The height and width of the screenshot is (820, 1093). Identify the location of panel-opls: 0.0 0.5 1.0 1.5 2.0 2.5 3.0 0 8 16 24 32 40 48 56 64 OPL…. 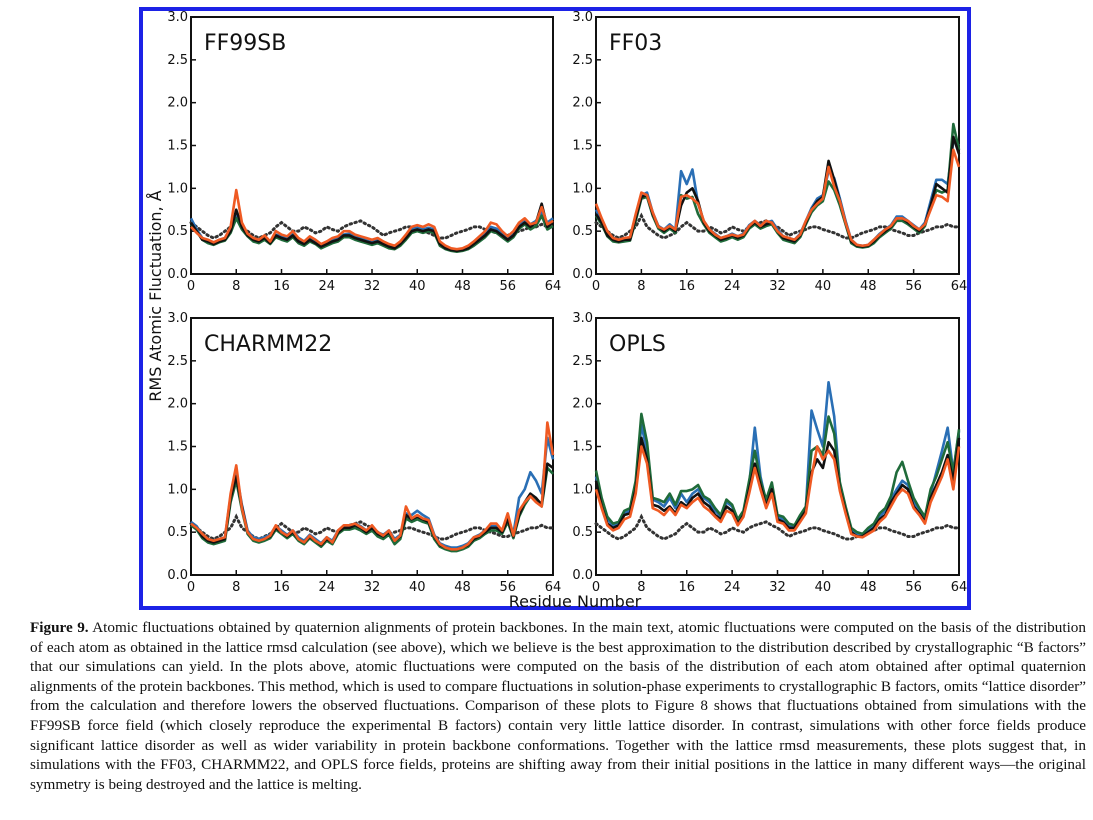
(769, 453).